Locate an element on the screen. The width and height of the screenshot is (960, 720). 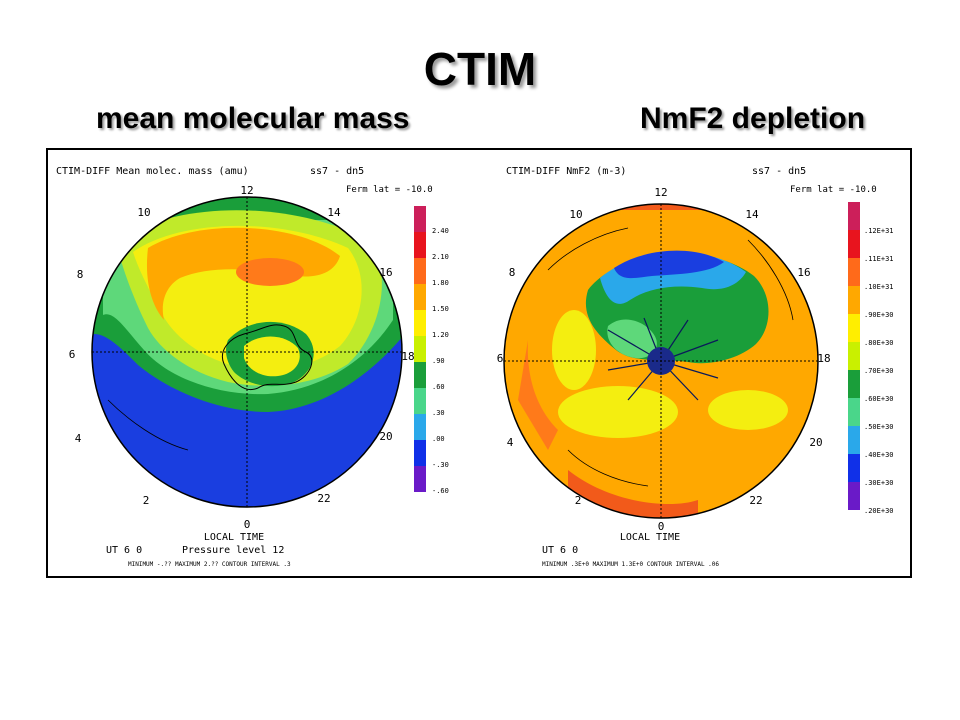
right-clock-22: 22 is located at coordinates (755, 500).